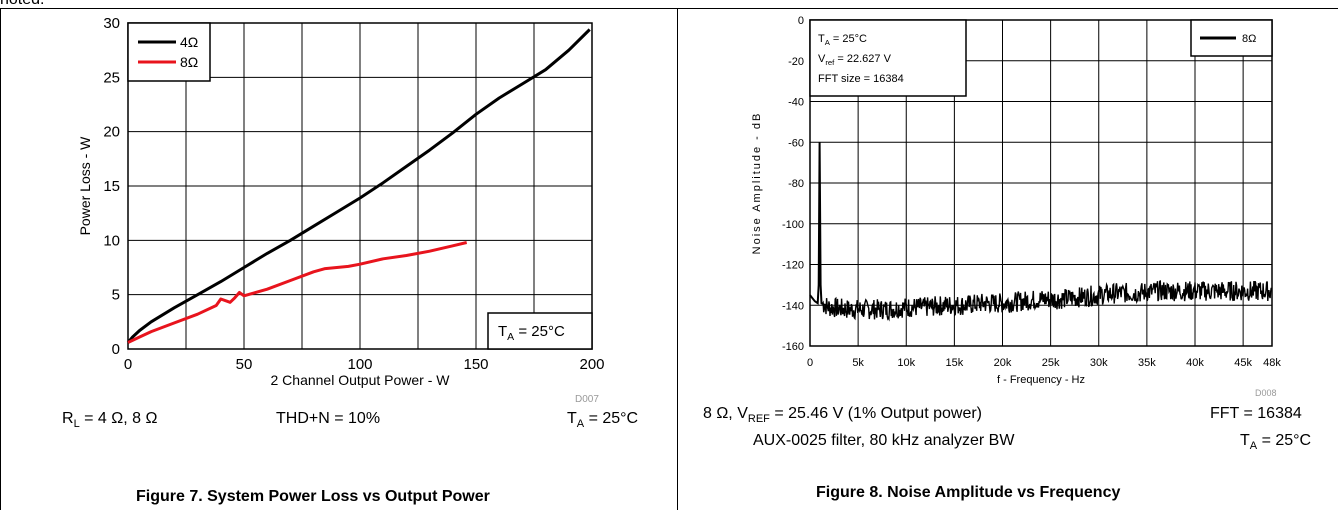  I want to click on caption-temp: TA = 25°C, so click(603, 420).